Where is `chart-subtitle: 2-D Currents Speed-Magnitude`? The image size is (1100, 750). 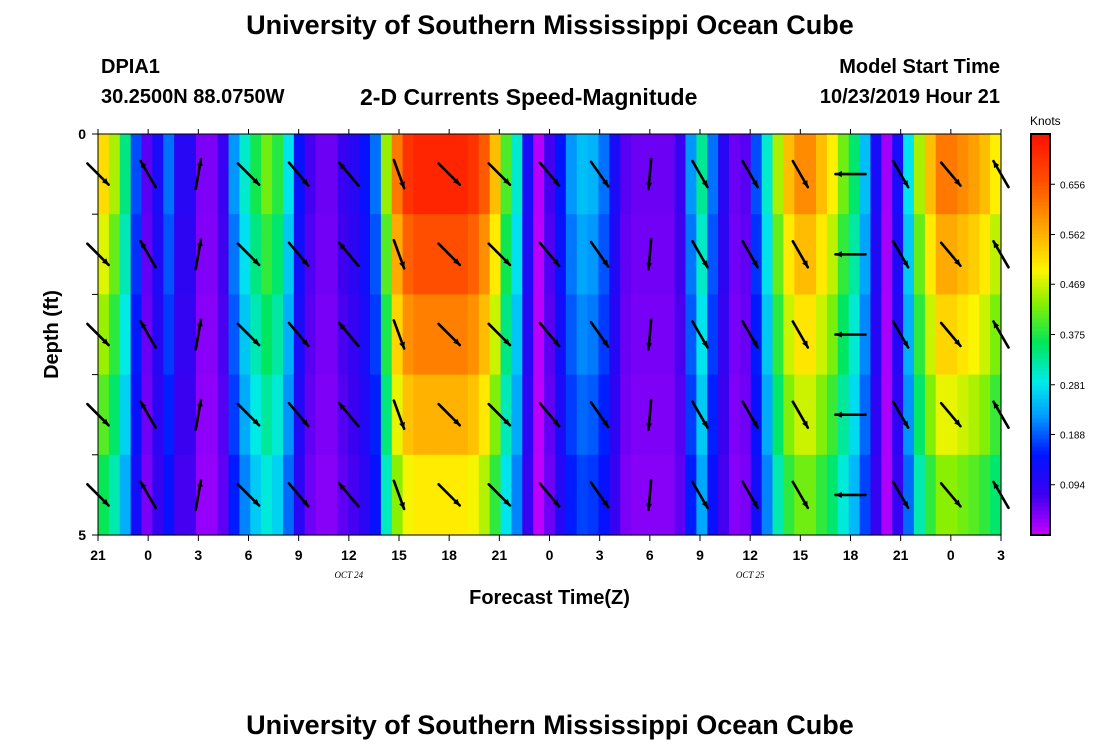
chart-subtitle: 2-D Currents Speed-Magnitude is located at coordinates (529, 97).